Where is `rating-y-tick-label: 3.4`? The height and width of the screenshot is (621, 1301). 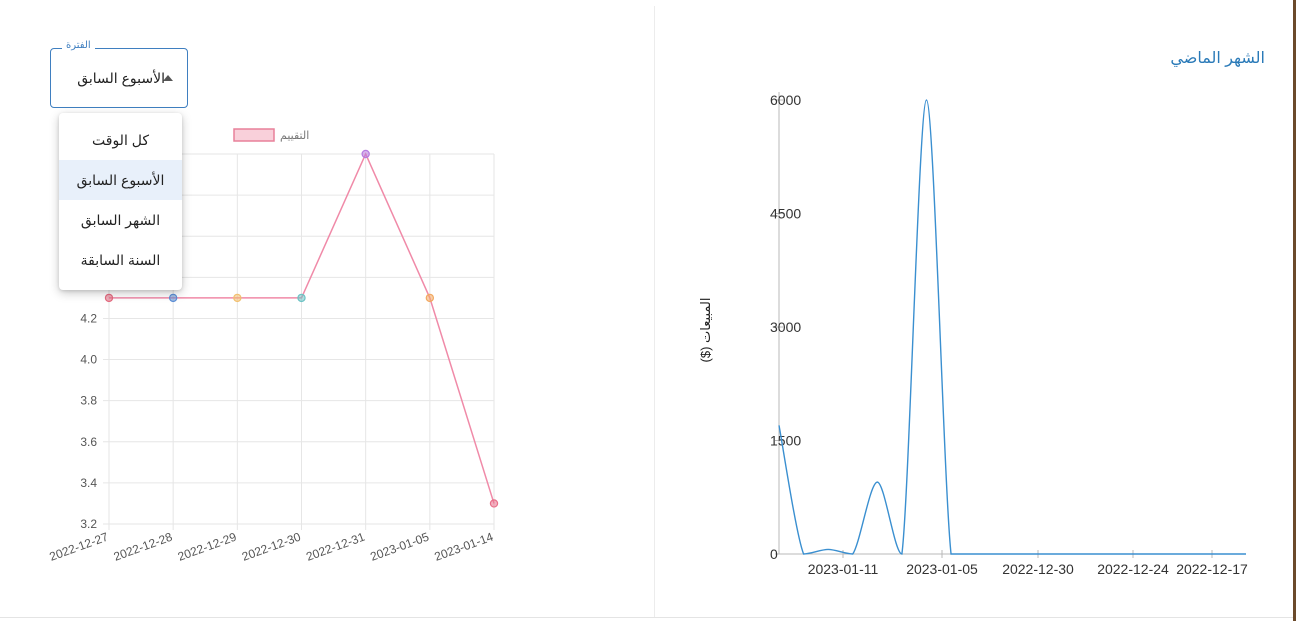 rating-y-tick-label: 3.4 is located at coordinates (88, 483).